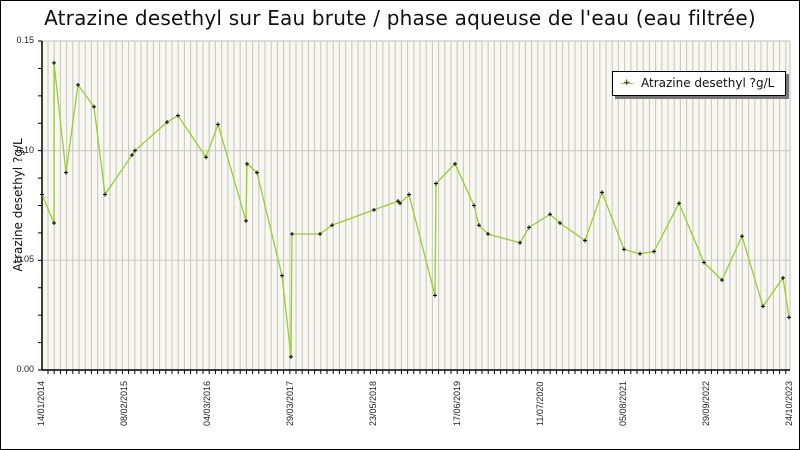 Image resolution: width=800 pixels, height=450 pixels. I want to click on y-tick-label: 0.05, so click(25, 259).